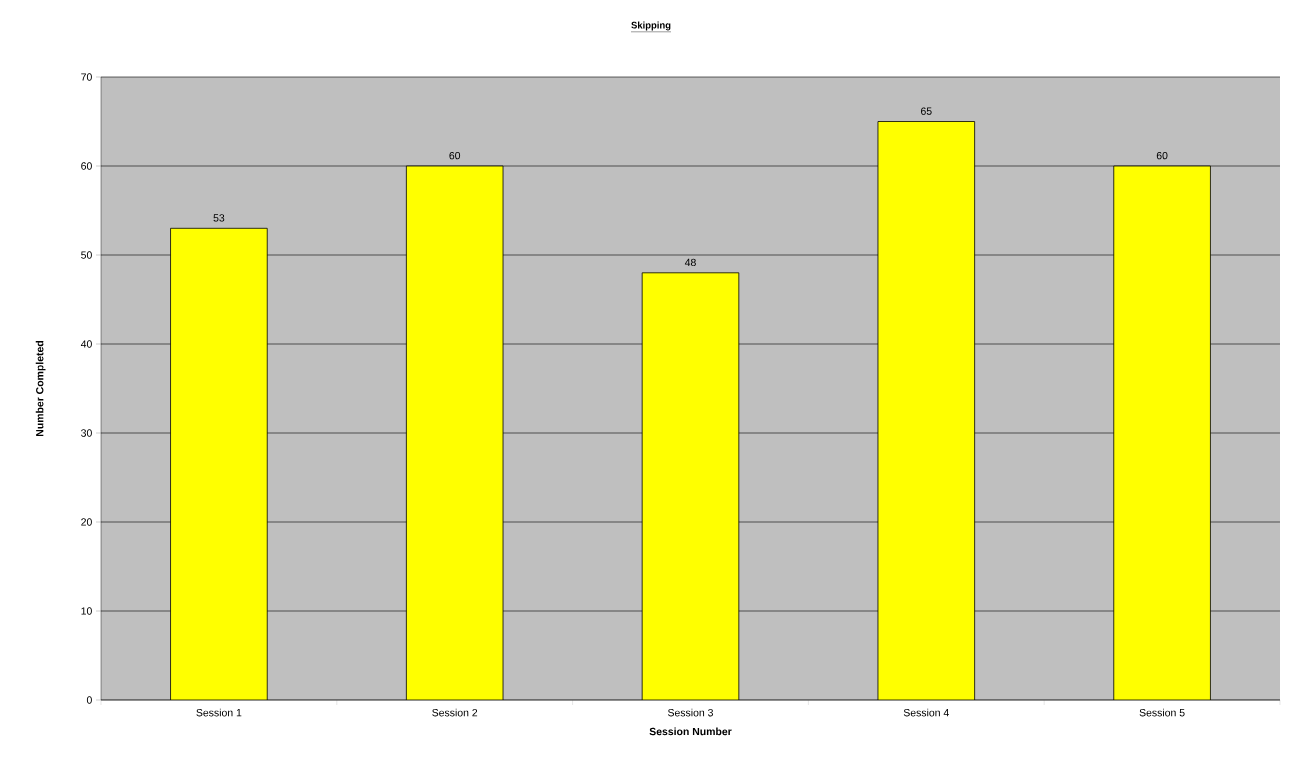 The height and width of the screenshot is (768, 1303). I want to click on y-tick-label: 50, so click(86, 255).